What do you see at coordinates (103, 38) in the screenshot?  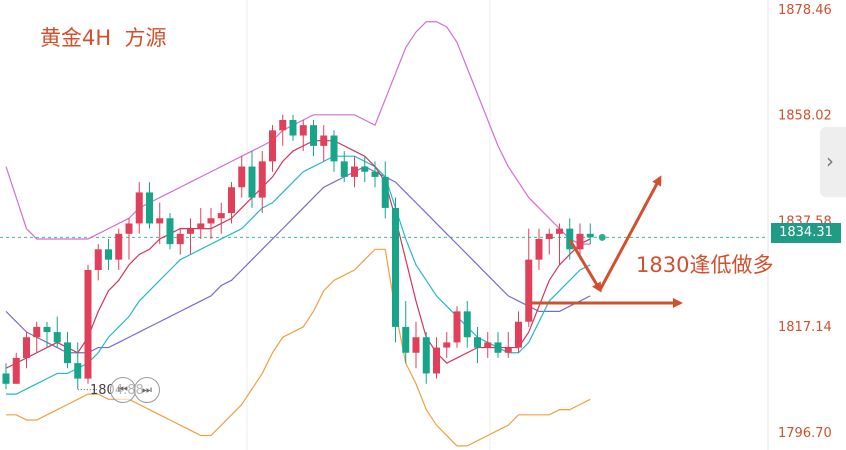 I see `chart-title: 黄金4H 方源` at bounding box center [103, 38].